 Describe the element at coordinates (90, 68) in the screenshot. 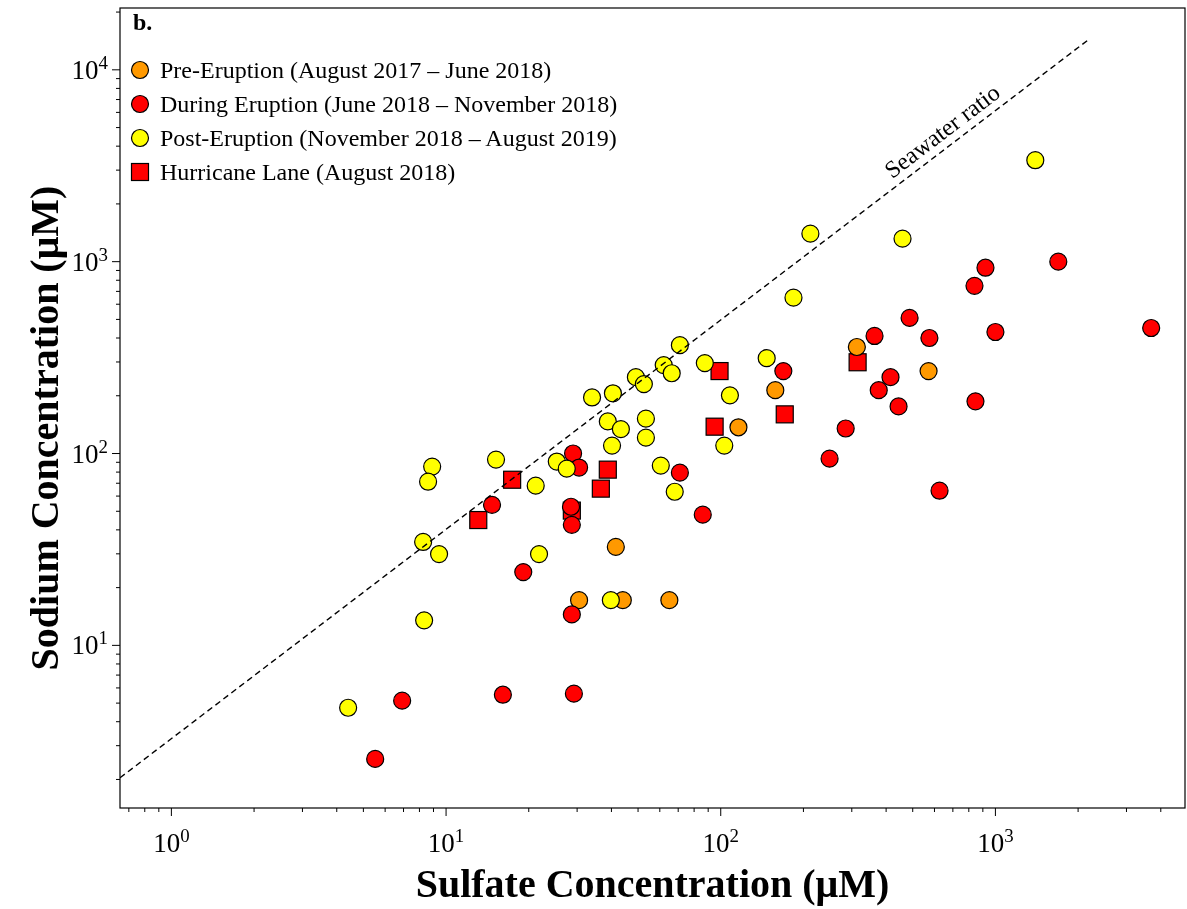

I see `y-tick-label: 10$^{4}$` at that location.